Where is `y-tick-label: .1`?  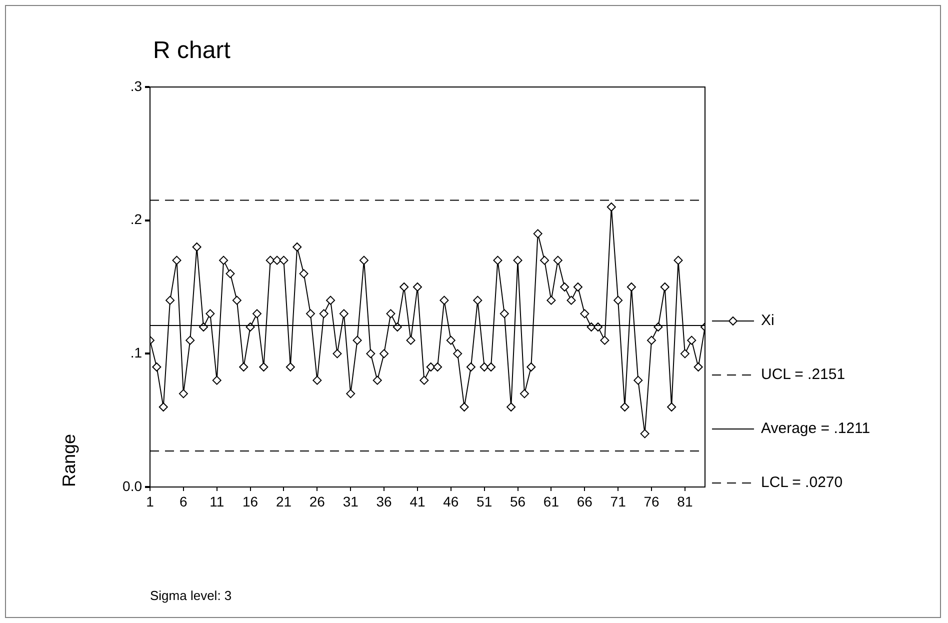
y-tick-label: .1 is located at coordinates (136, 352).